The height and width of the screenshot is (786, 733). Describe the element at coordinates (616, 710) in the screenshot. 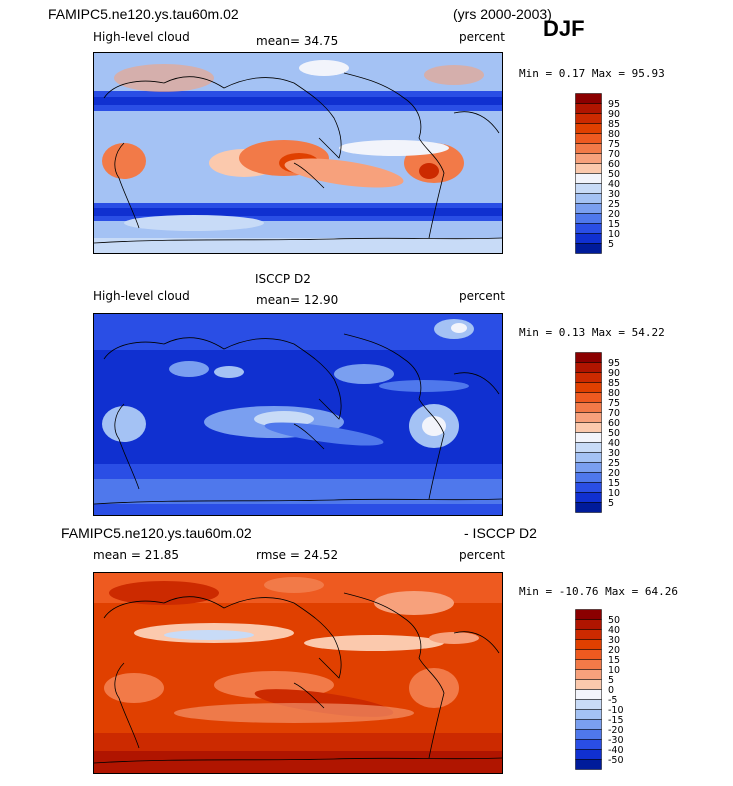

I see `colorbar-tick-label: -10` at that location.